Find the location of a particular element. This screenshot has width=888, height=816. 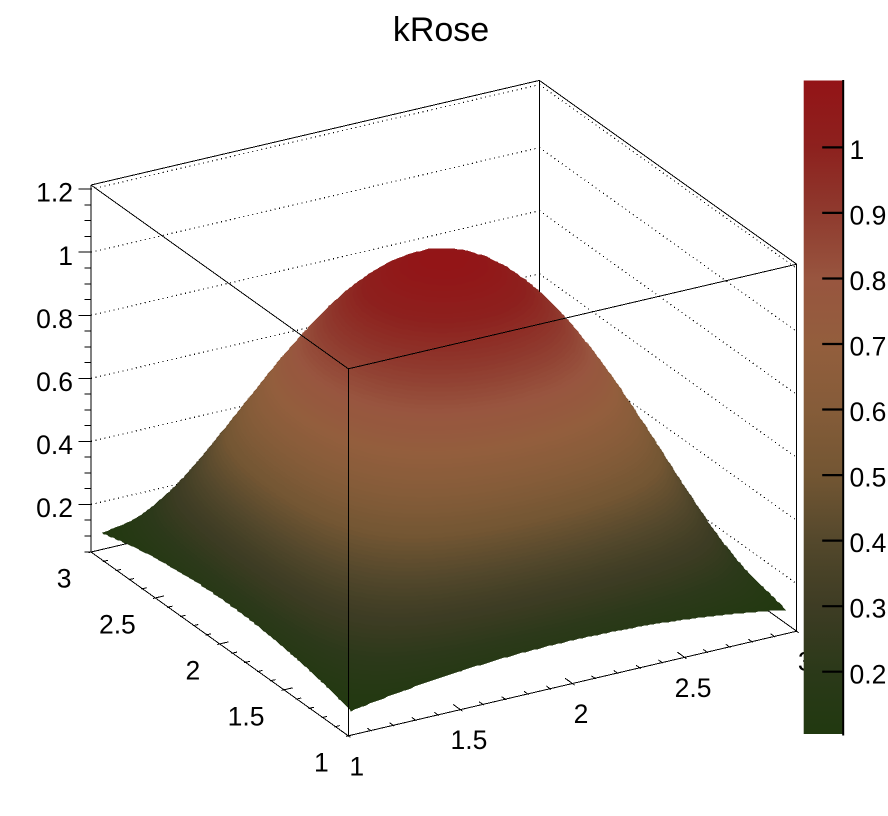

svg-text: 1.2 is located at coordinates (54, 193).